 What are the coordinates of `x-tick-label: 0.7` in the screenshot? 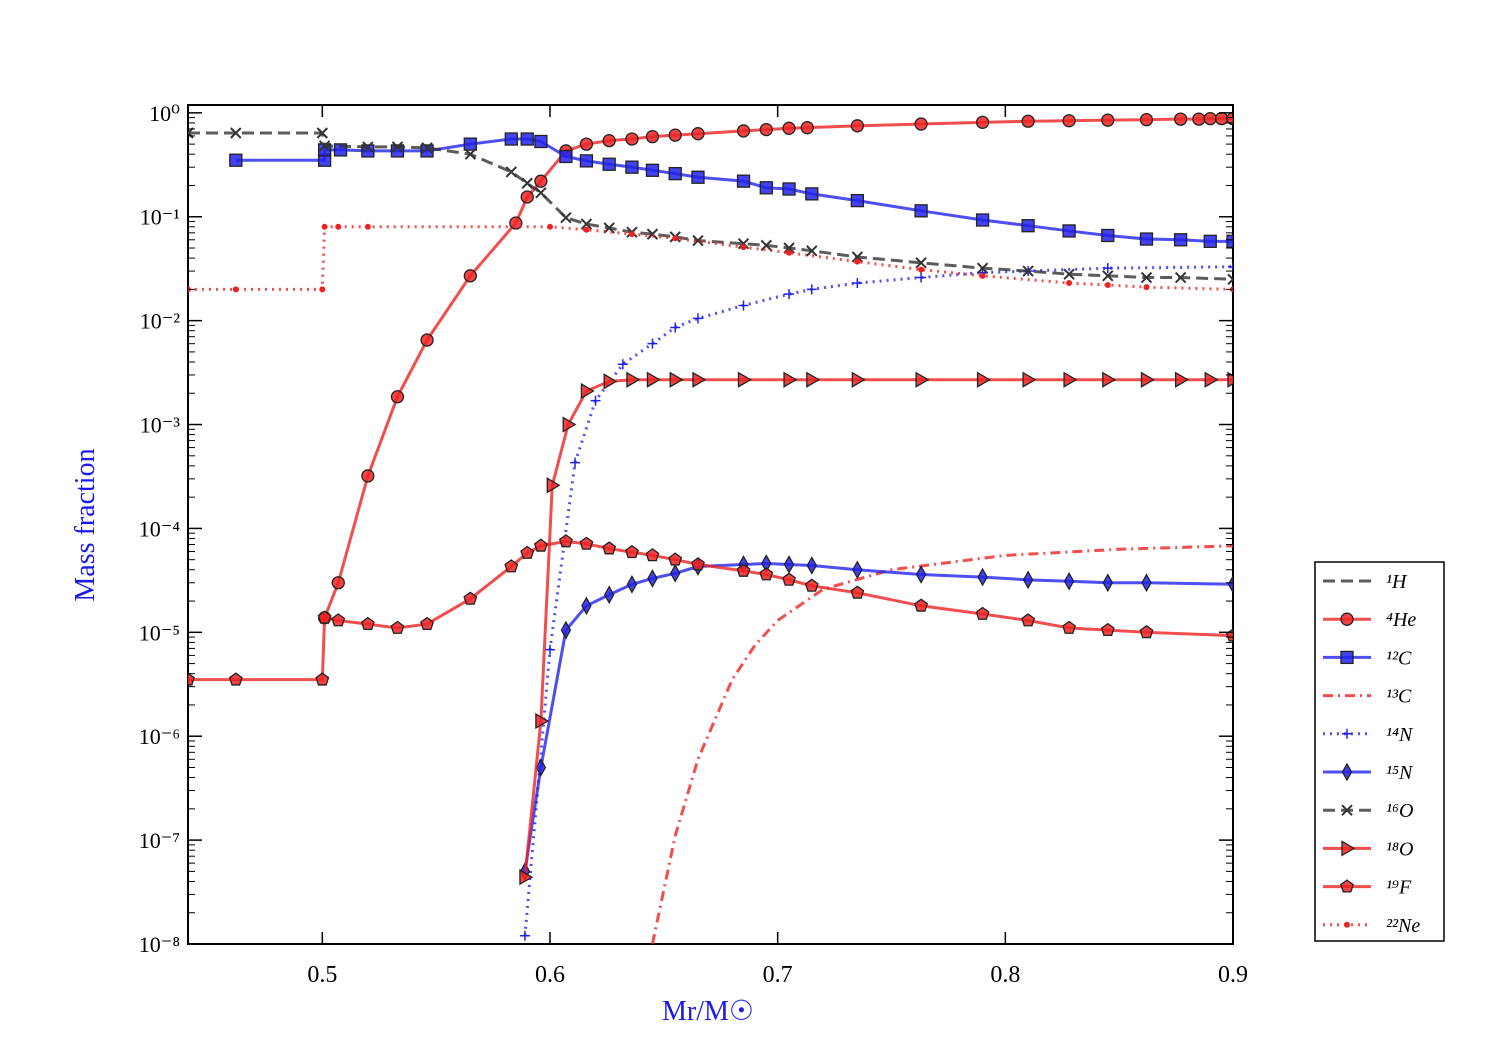 It's located at (778, 975).